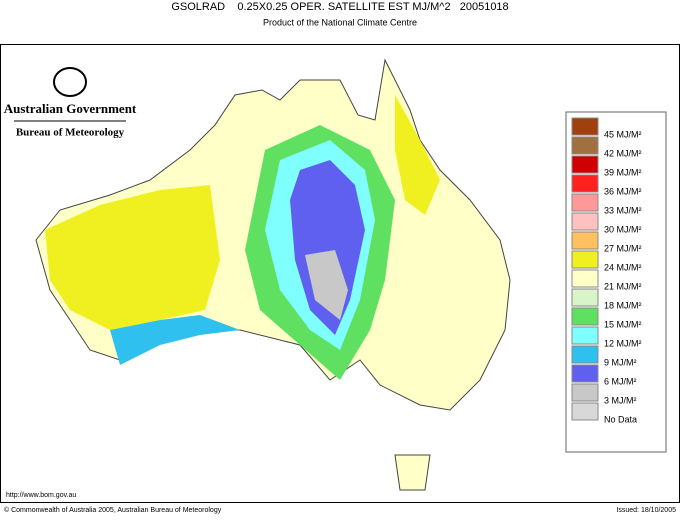 The image size is (680, 520). Describe the element at coordinates (41, 495) in the screenshot. I see `footer-url: http://www.bom.gov.au` at that location.